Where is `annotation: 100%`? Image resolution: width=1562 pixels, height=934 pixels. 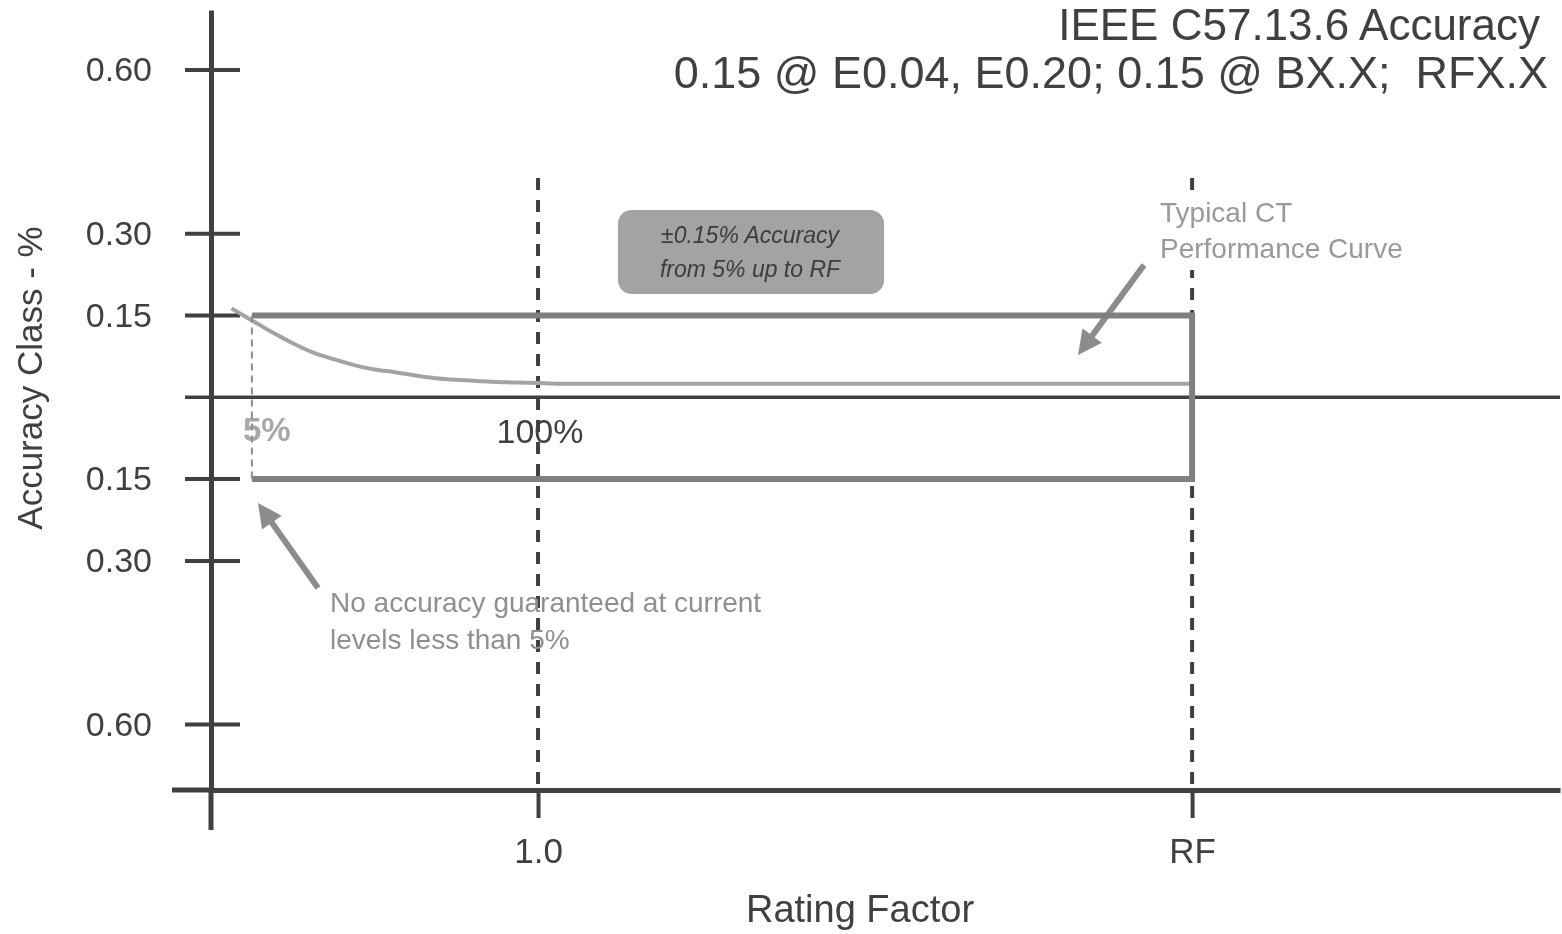 annotation: 100% is located at coordinates (540, 431).